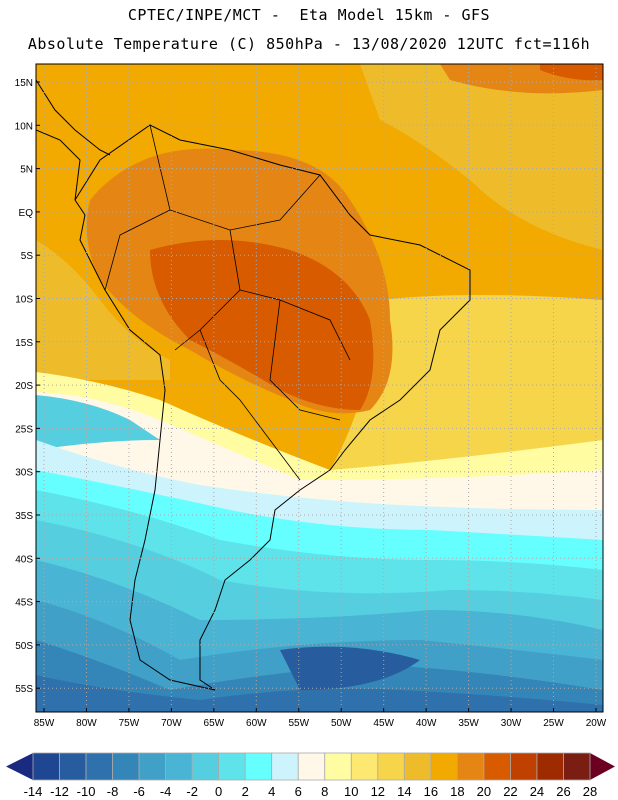  Describe the element at coordinates (510, 791) in the screenshot. I see `colorbar-label: 22` at that location.